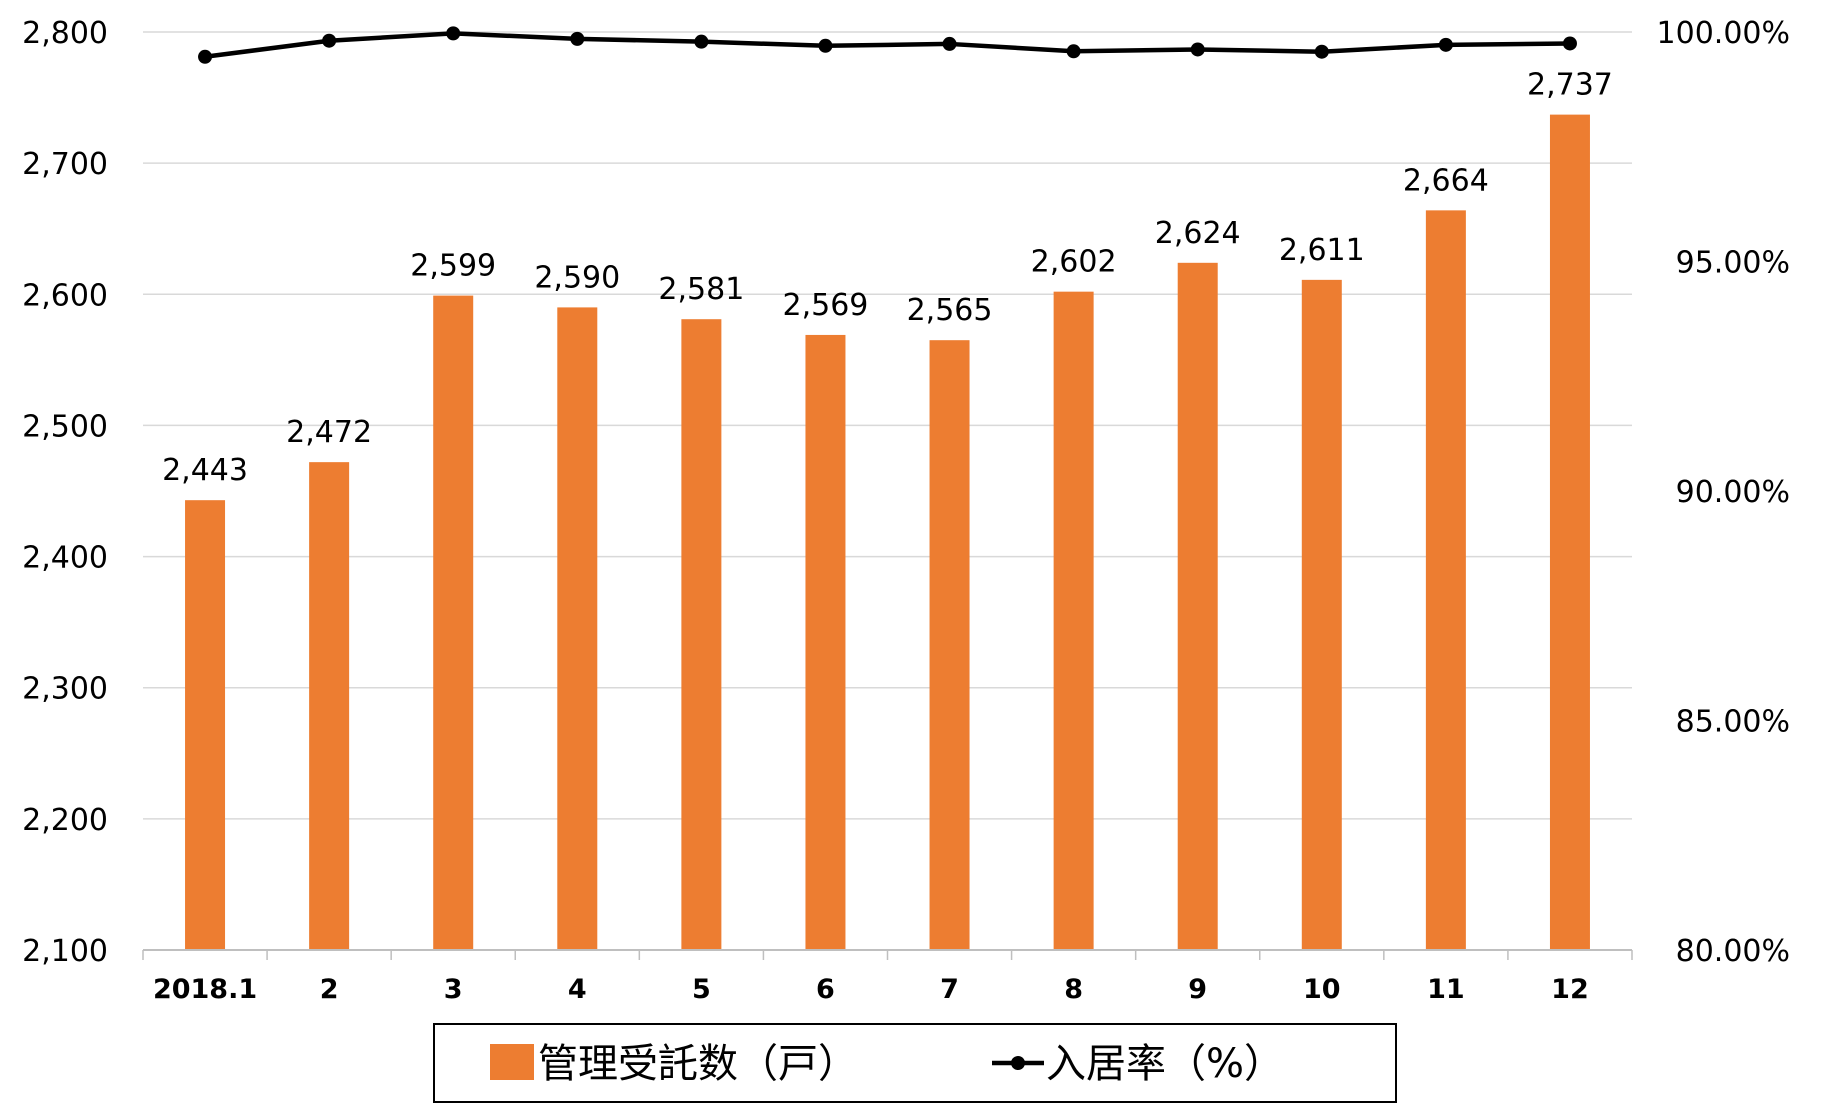 Image resolution: width=1823 pixels, height=1107 pixels. Describe the element at coordinates (205, 470) in the screenshot. I see `bar-data-label: 2,443` at that location.